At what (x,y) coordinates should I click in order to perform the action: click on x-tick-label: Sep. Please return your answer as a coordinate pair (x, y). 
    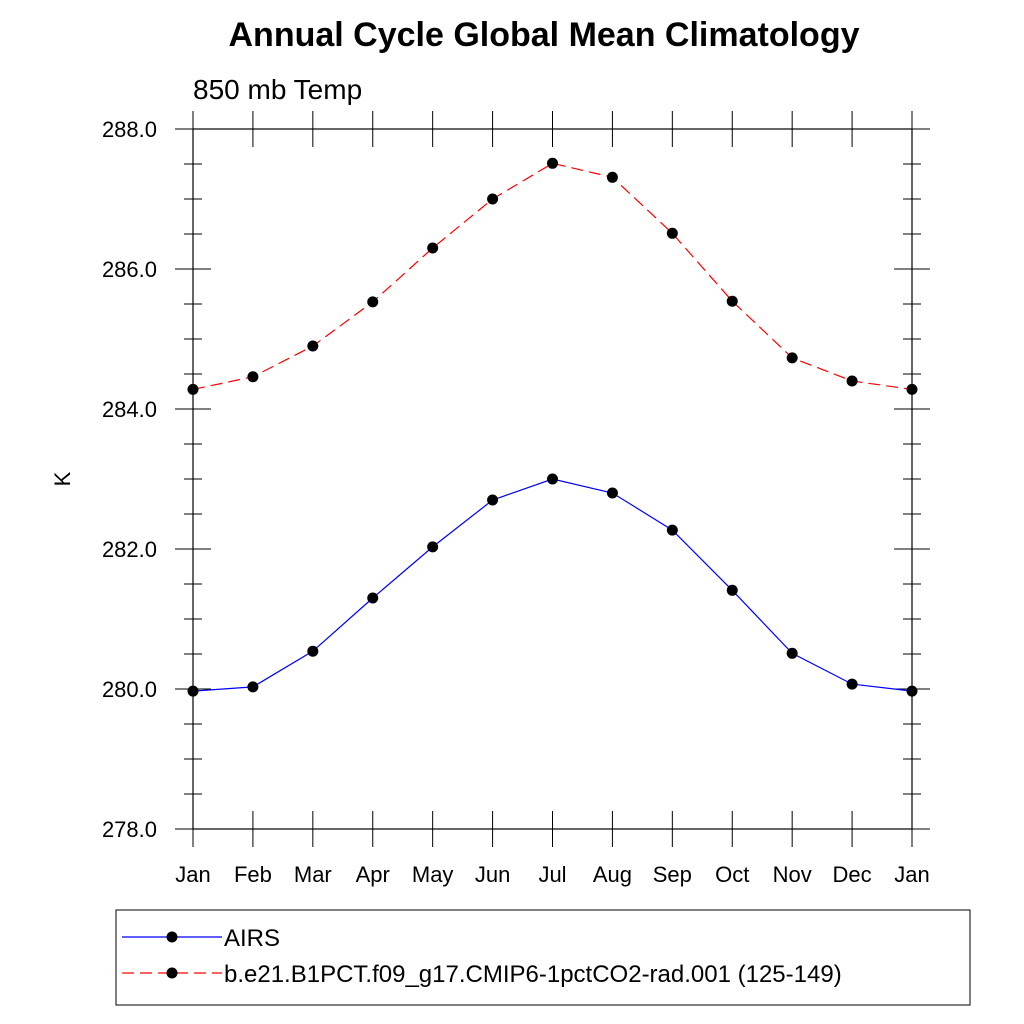
    Looking at the image, I should click on (672, 874).